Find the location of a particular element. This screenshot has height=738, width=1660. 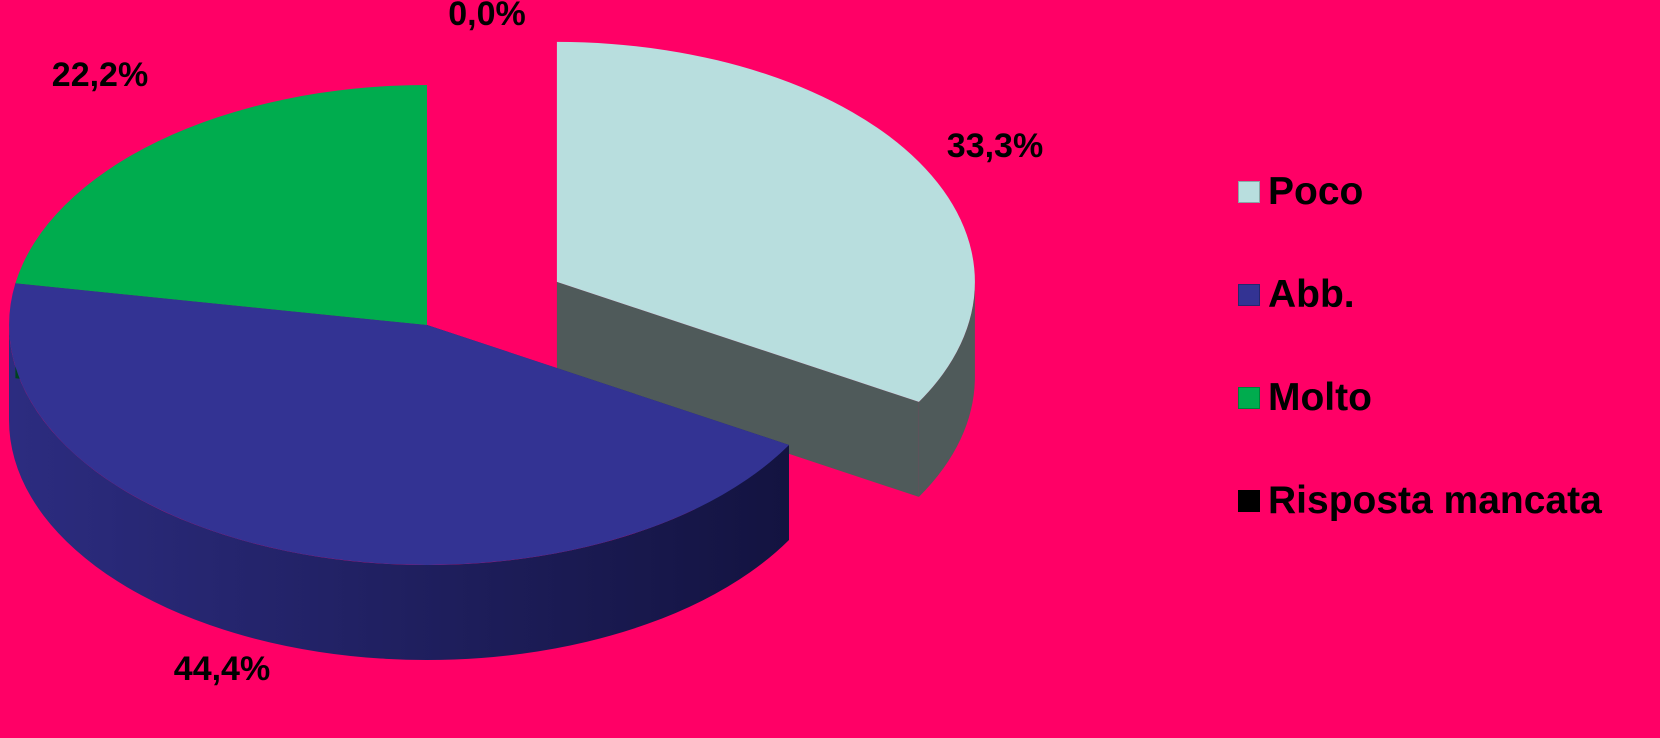

legend-swatch-abb is located at coordinates (1249, 295).